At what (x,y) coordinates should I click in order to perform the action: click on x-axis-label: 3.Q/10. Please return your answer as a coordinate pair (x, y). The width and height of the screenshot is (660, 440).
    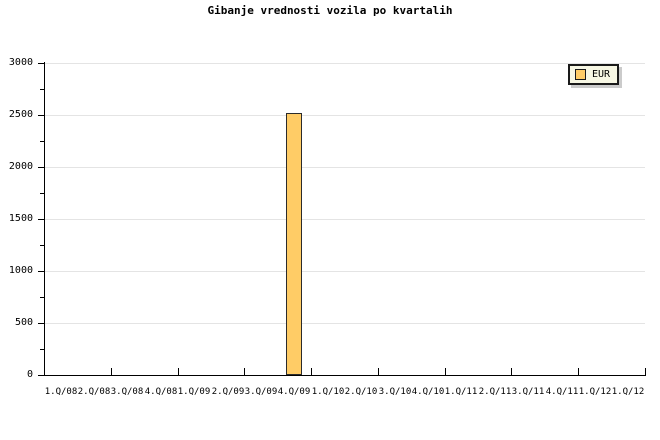
    Looking at the image, I should click on (395, 392).